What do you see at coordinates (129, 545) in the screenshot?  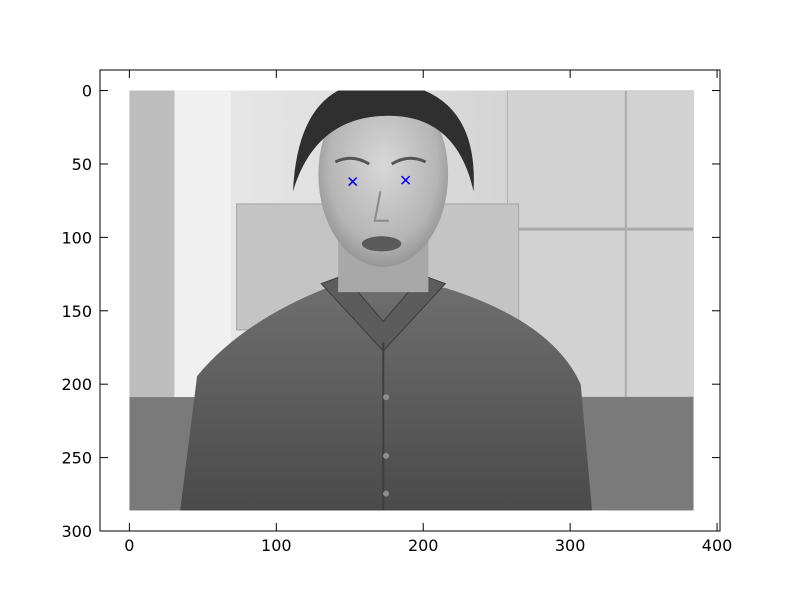 I see `x-tick-label: 0` at bounding box center [129, 545].